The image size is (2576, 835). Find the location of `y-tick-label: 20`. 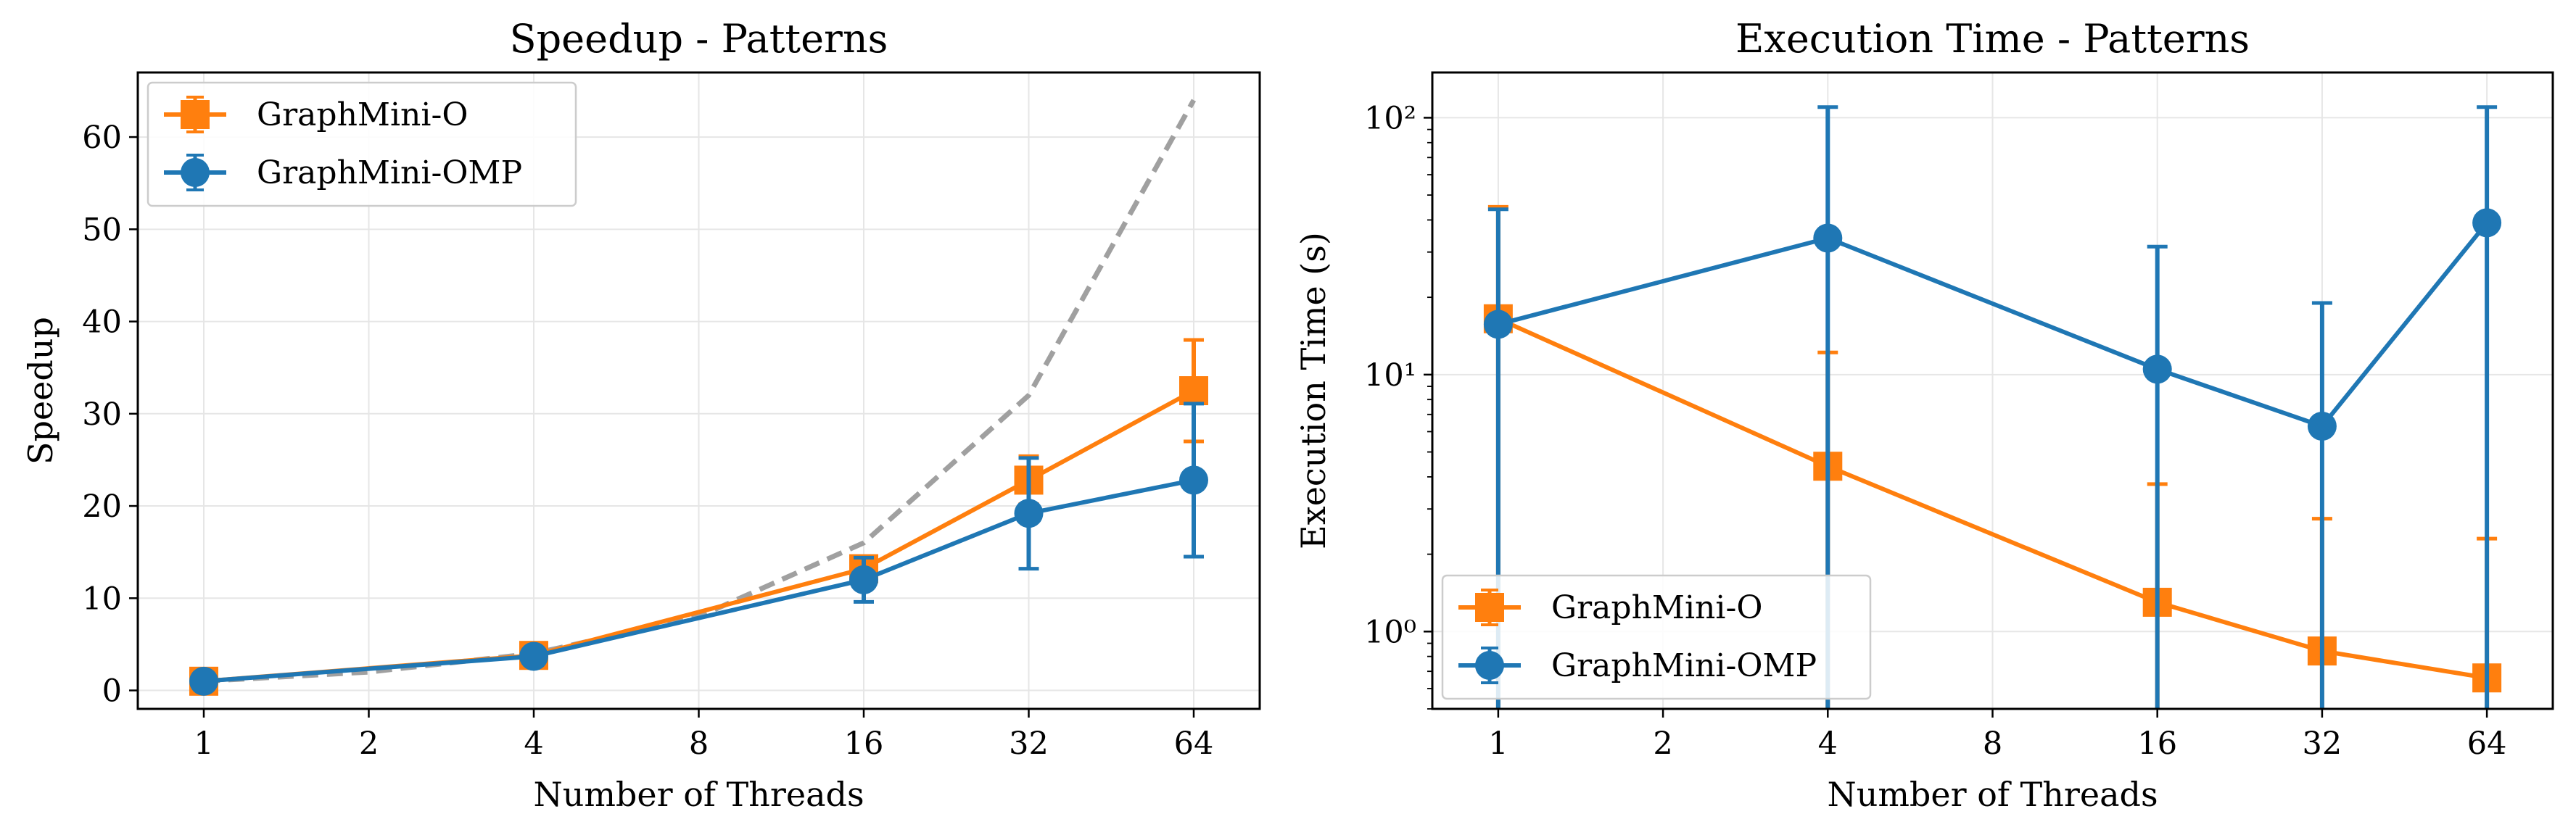

y-tick-label: 20 is located at coordinates (102, 507).